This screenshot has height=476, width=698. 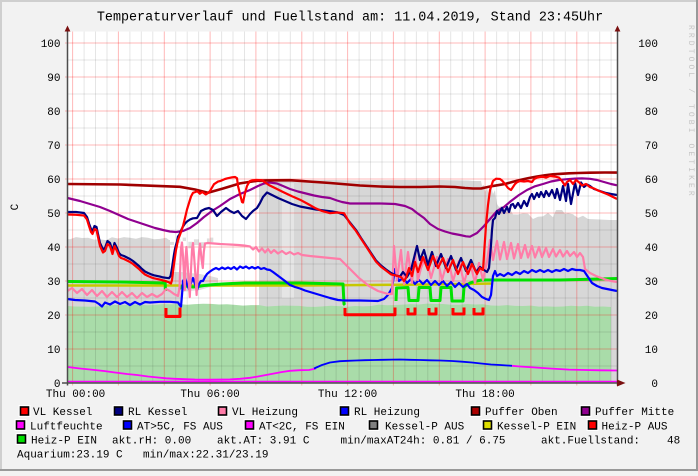 What do you see at coordinates (157, 413) in the screenshot?
I see `svg-text: RL Kessel` at bounding box center [157, 413].